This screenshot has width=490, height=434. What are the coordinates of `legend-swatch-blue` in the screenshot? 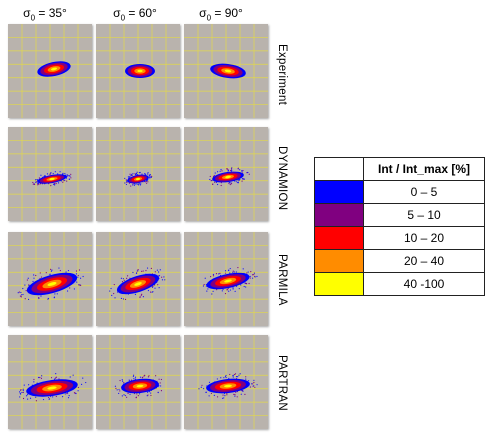 It's located at (339, 192).